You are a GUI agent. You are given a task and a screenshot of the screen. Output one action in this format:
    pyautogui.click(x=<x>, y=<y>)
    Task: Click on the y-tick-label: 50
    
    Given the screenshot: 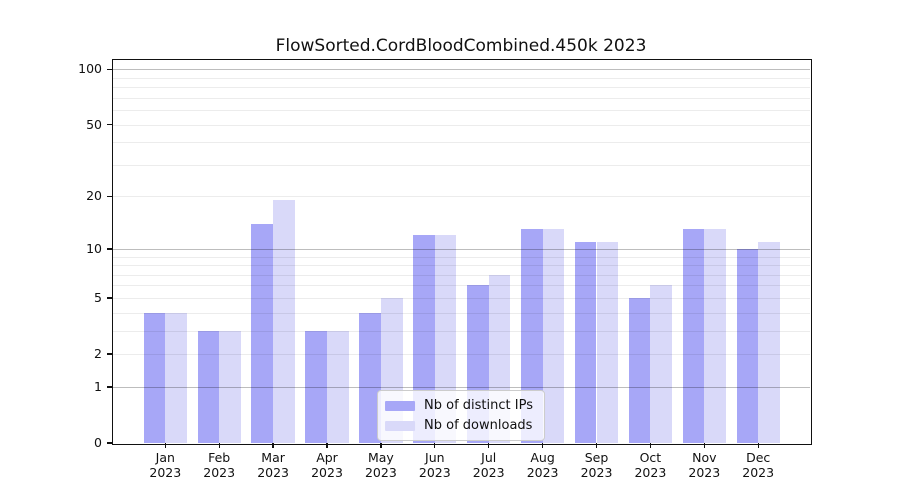 What is the action you would take?
    pyautogui.click(x=94, y=124)
    